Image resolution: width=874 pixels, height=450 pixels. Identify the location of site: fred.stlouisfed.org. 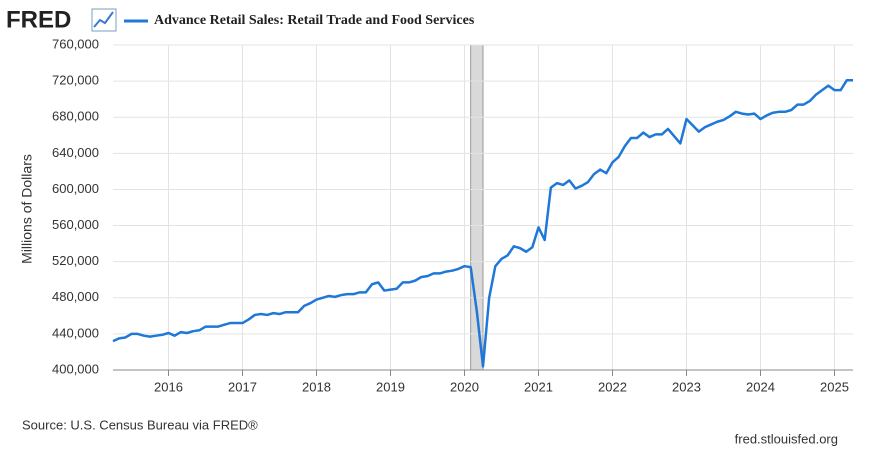
(786, 438).